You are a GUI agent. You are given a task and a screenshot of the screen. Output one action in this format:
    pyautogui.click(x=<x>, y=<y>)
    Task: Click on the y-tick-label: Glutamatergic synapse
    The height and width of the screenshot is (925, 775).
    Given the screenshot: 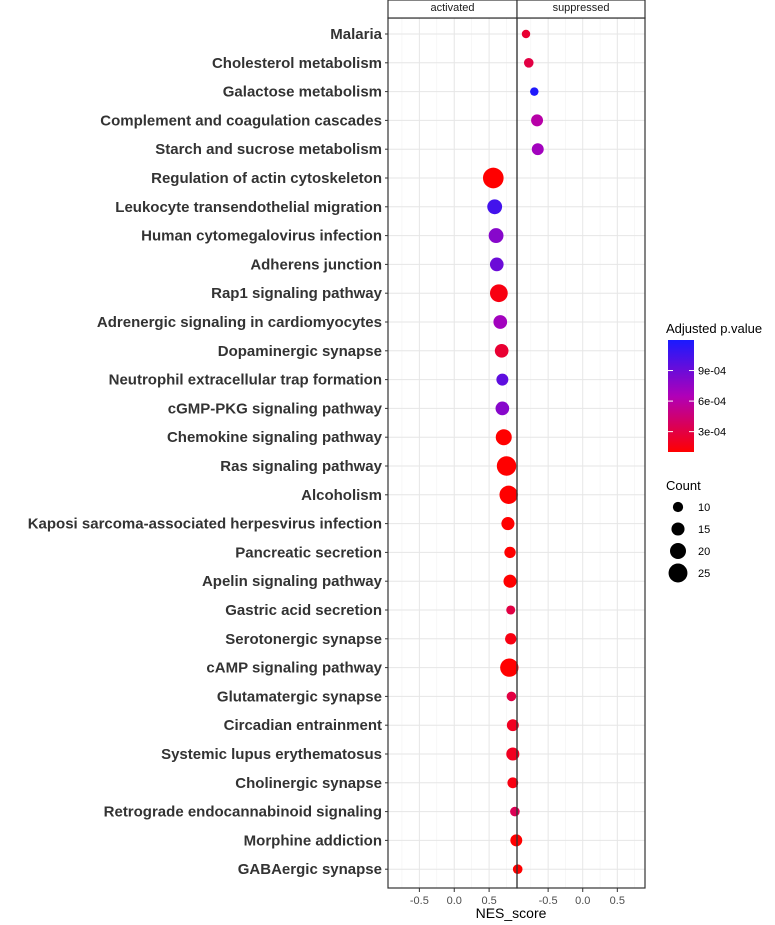 What is the action you would take?
    pyautogui.click(x=299, y=696)
    